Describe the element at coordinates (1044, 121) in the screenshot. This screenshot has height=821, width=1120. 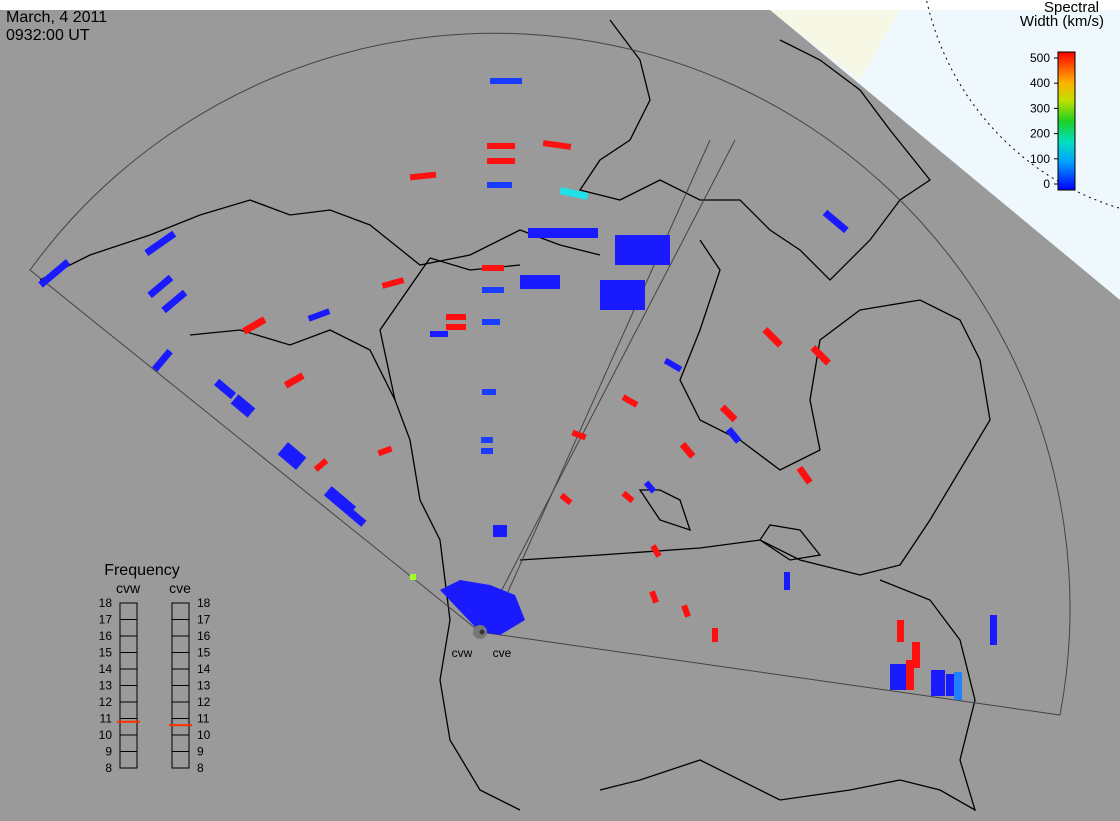
I see `colorbar-ticks: 0 100 200 300 400 500` at that location.